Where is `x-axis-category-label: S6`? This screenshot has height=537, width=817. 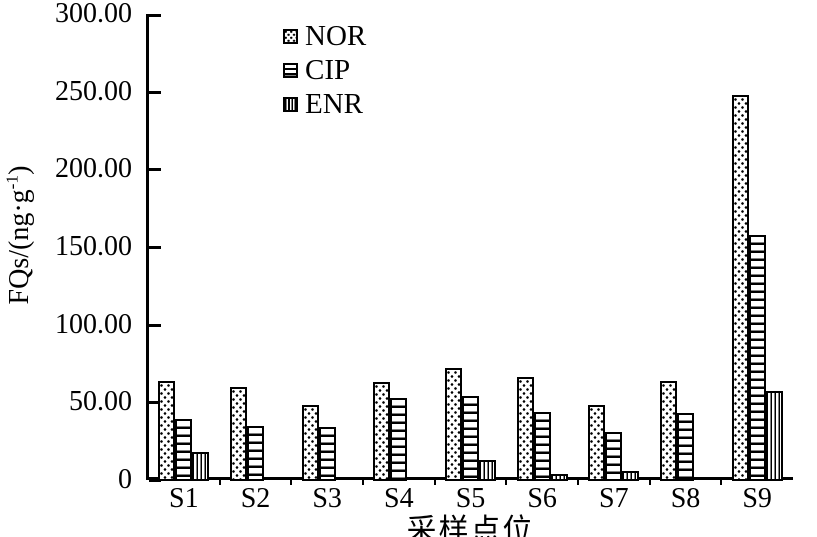
x-axis-category-label: S6 is located at coordinates (542, 498).